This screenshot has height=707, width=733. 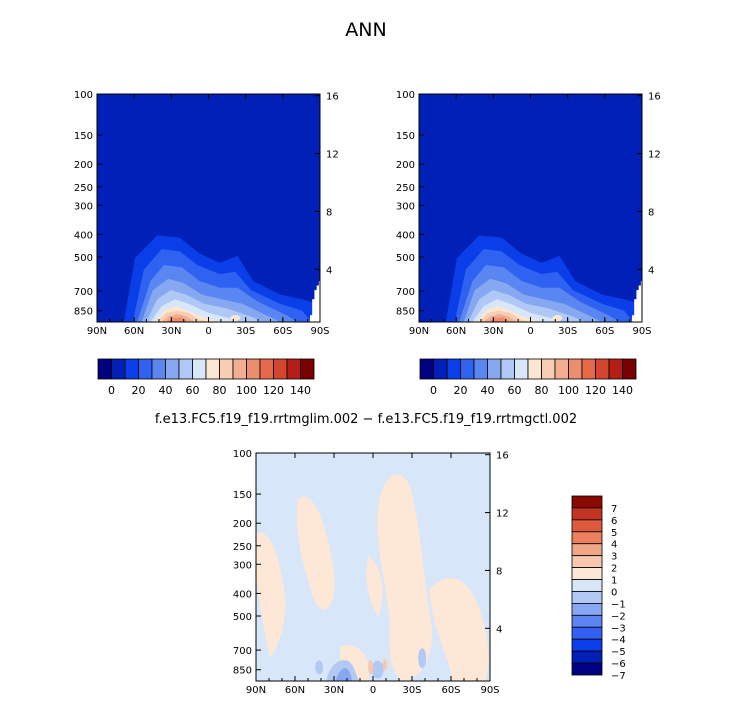 I want to click on y-tick-label: 500, so click(x=83, y=258).